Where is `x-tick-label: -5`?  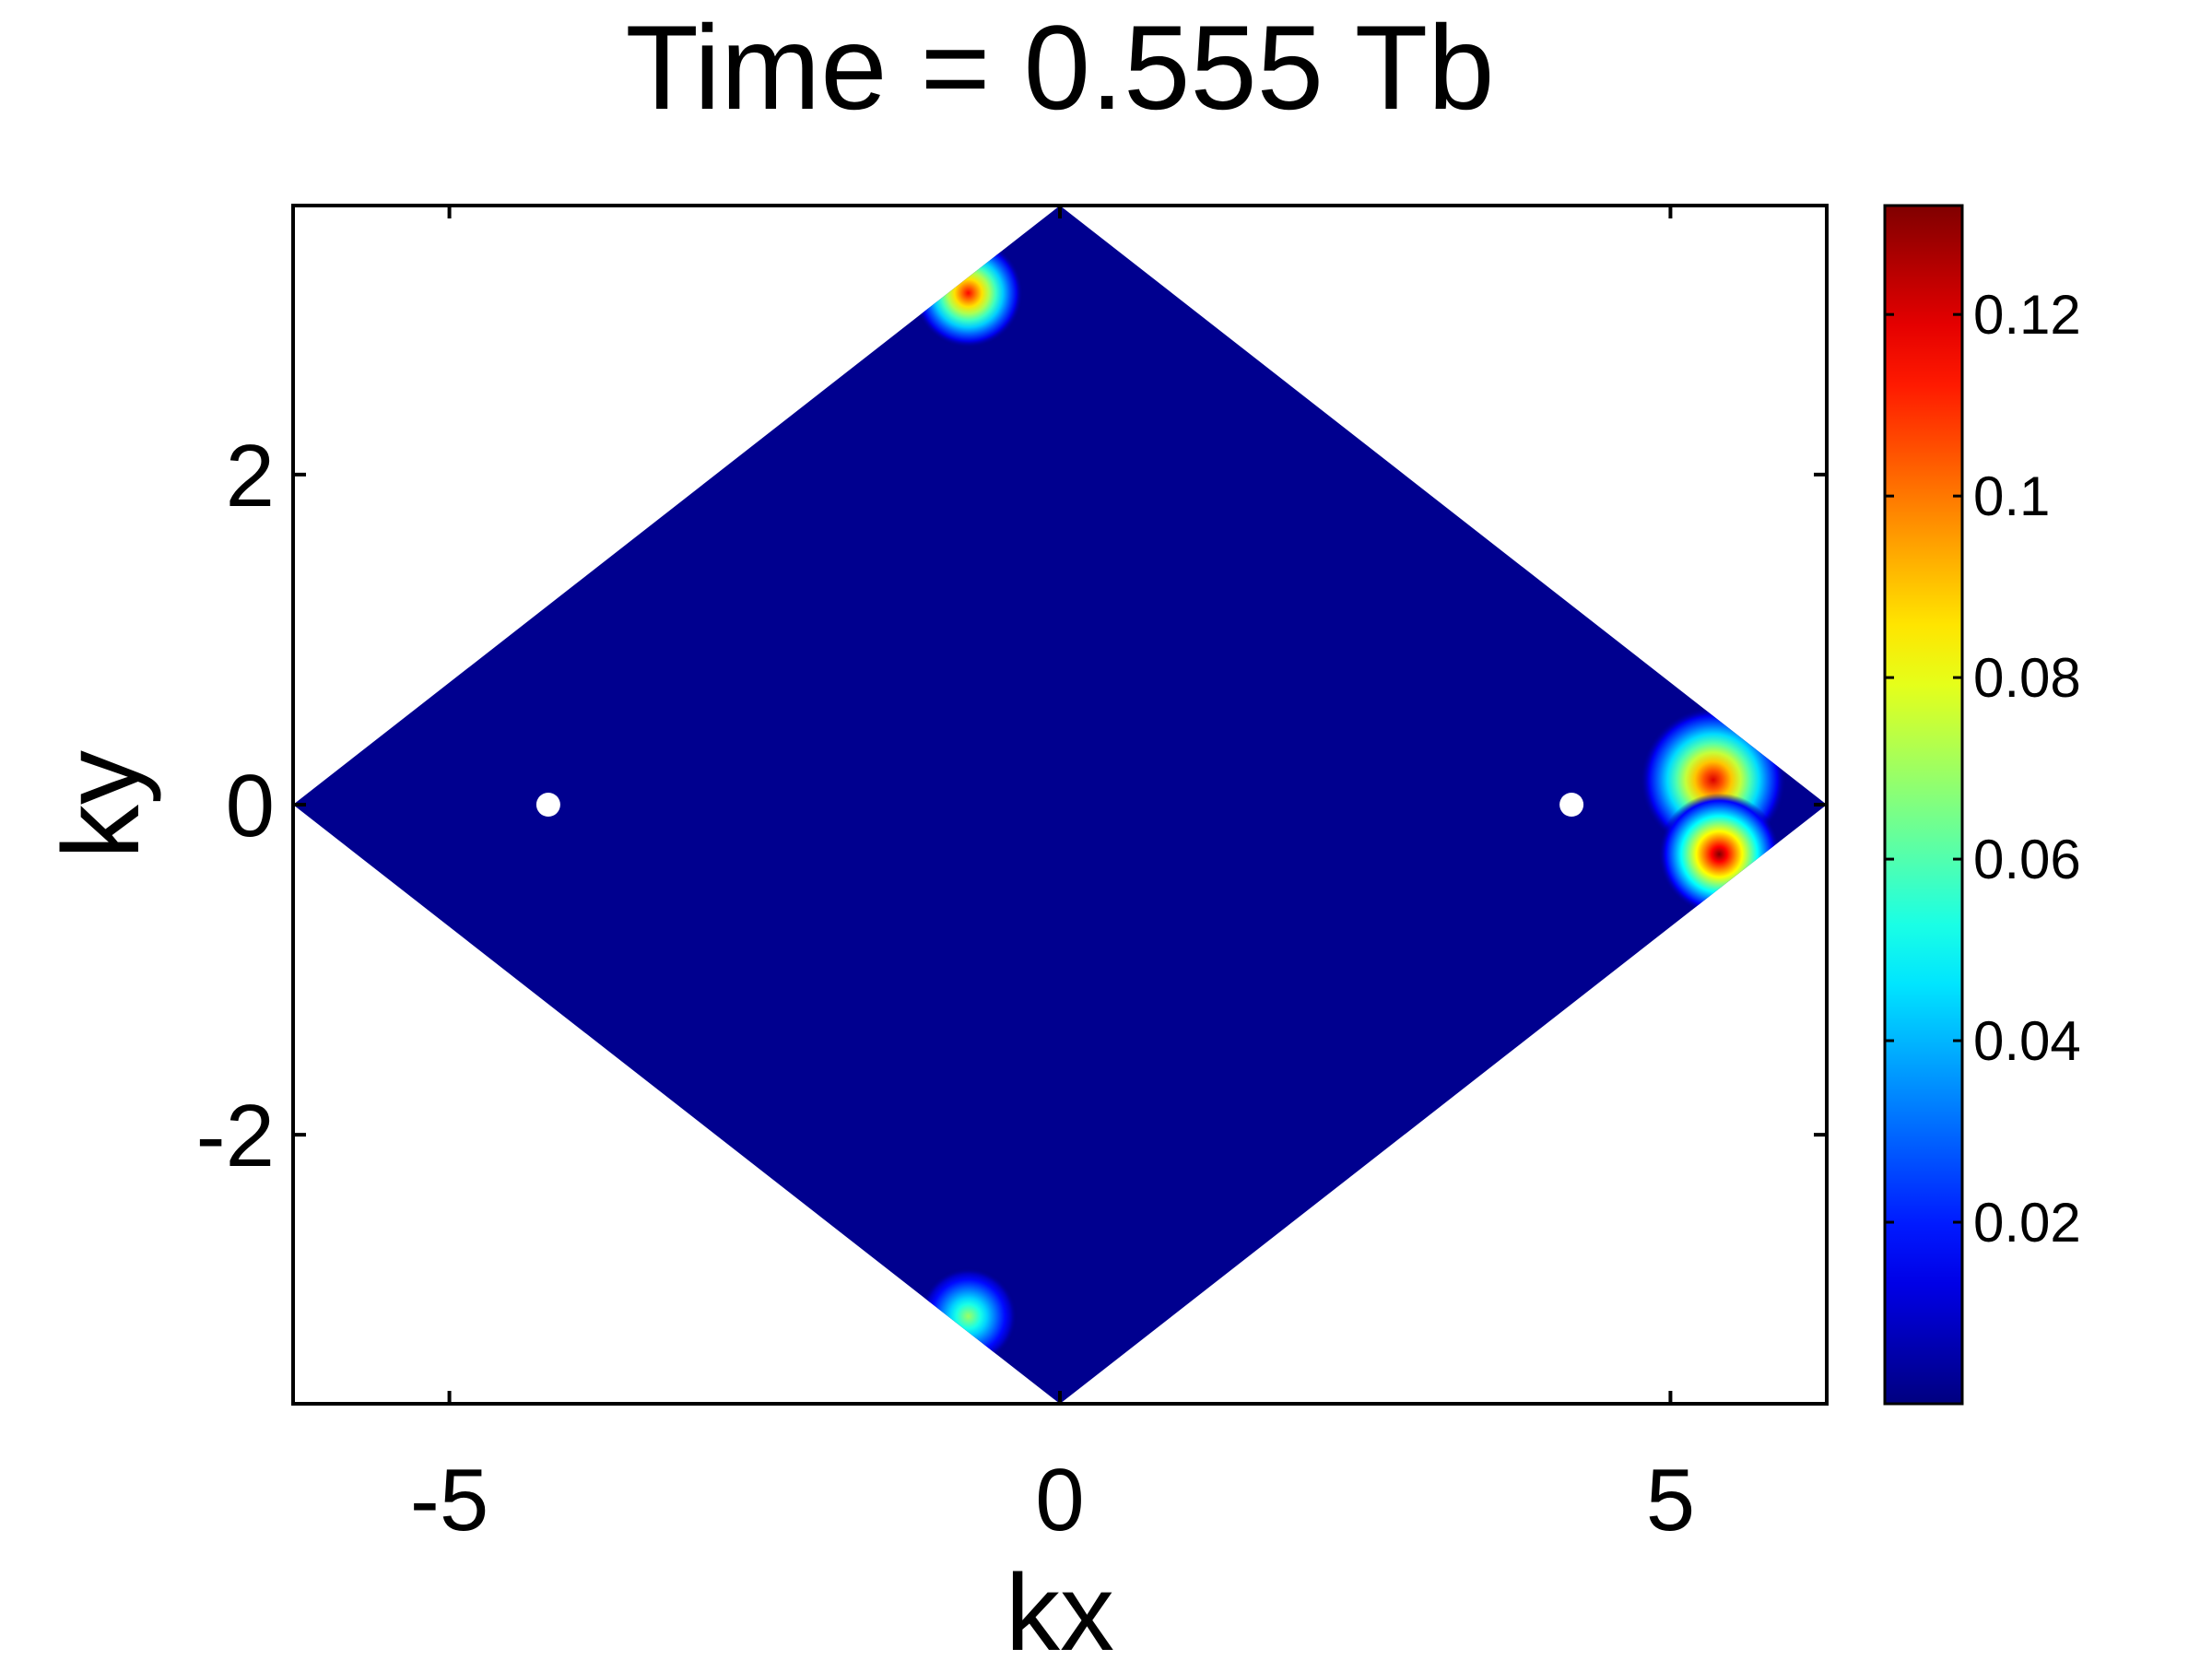
x-tick-label: -5 is located at coordinates (449, 1500).